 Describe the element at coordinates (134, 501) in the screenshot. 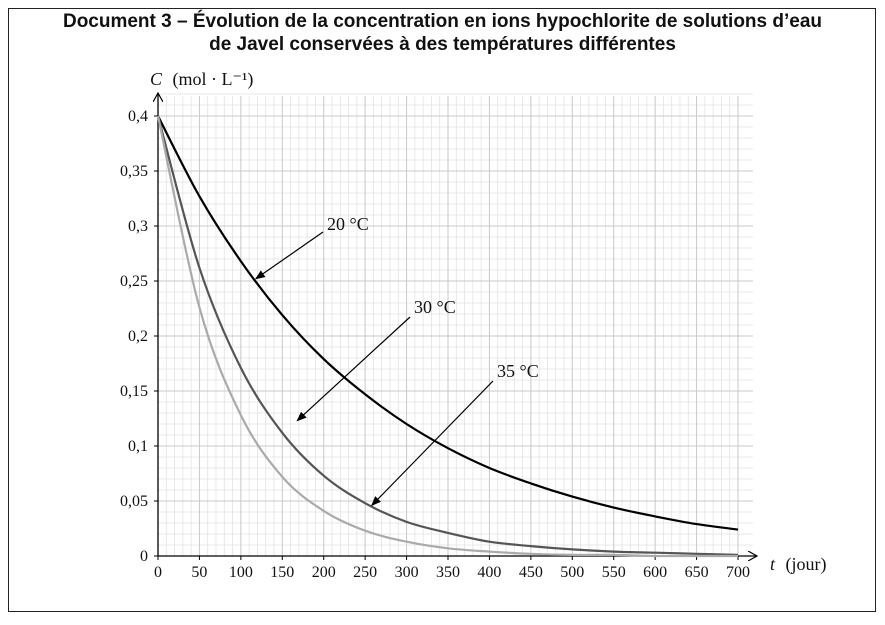

I see `y-tick-label: 0,05` at that location.